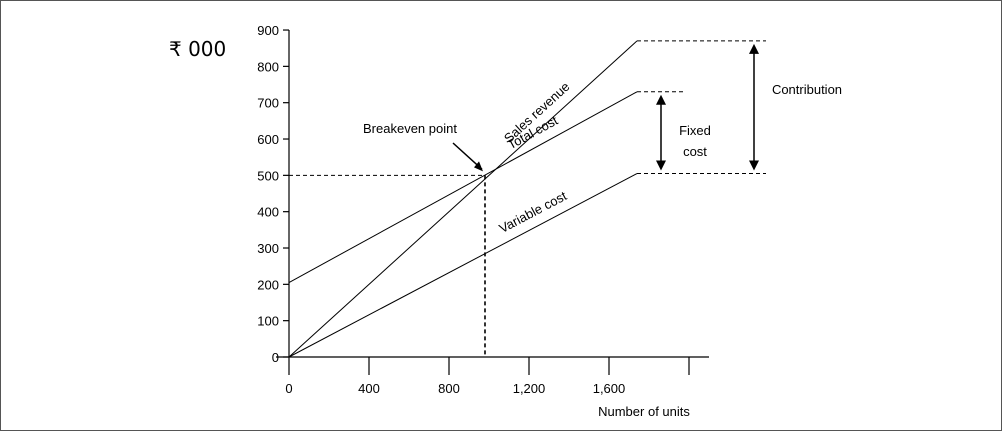  Describe the element at coordinates (410, 128) in the screenshot. I see `breakeven-label: Breakeven point` at that location.